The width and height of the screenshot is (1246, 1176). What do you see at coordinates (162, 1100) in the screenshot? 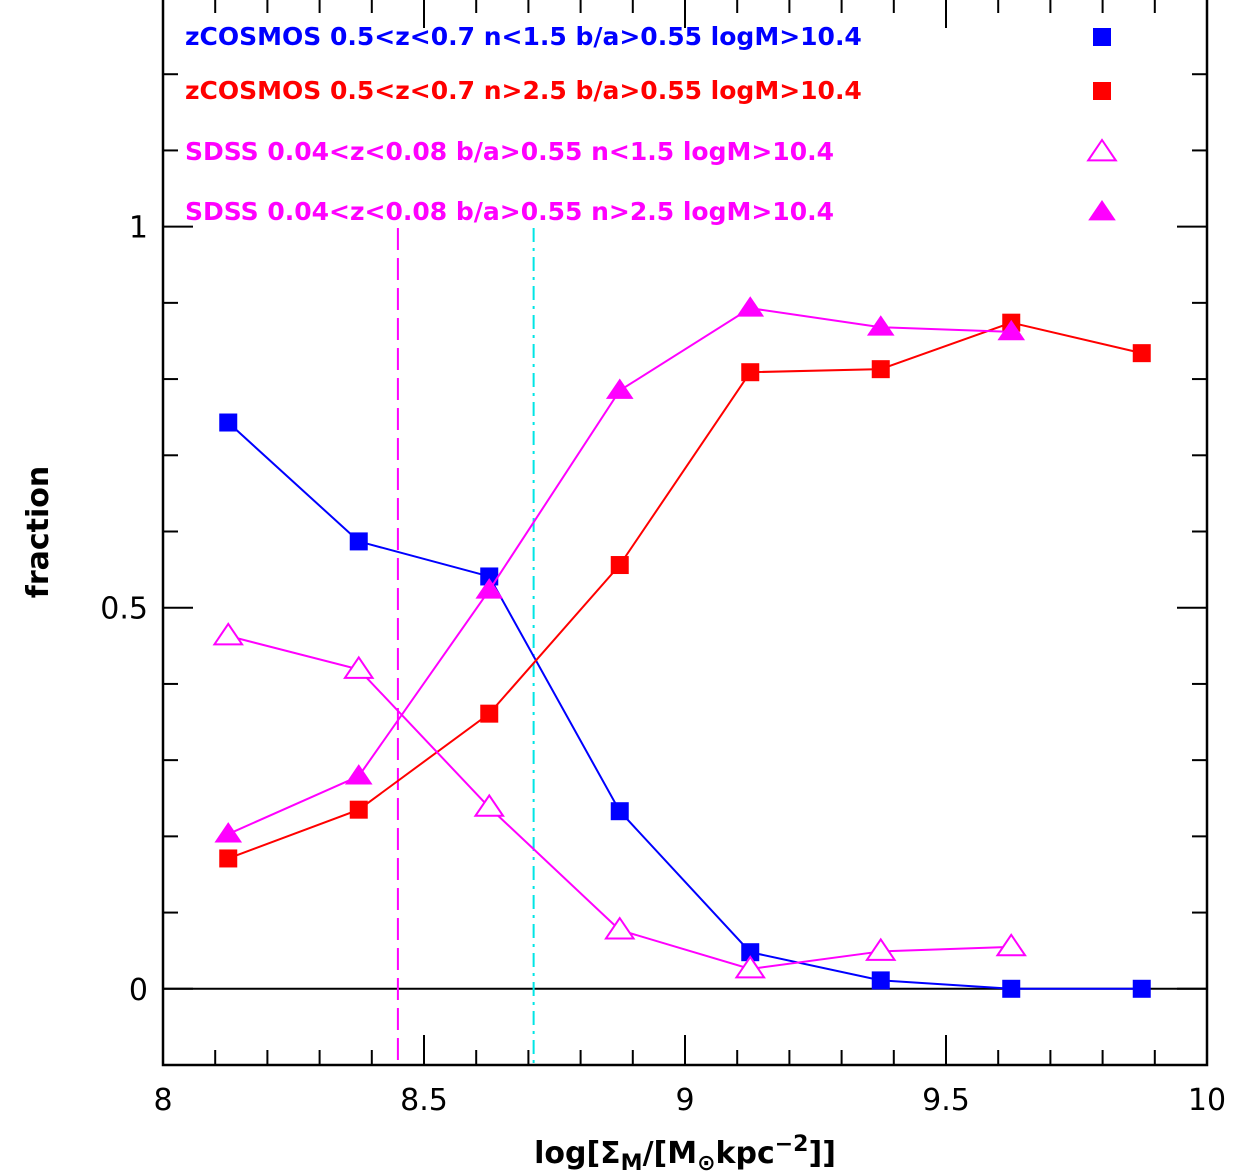
I see `x-tick-label: 8` at bounding box center [162, 1100].